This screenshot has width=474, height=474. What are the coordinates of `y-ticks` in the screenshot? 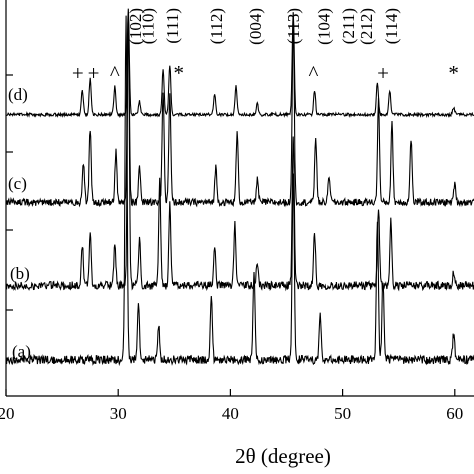 It's located at (9, 192).